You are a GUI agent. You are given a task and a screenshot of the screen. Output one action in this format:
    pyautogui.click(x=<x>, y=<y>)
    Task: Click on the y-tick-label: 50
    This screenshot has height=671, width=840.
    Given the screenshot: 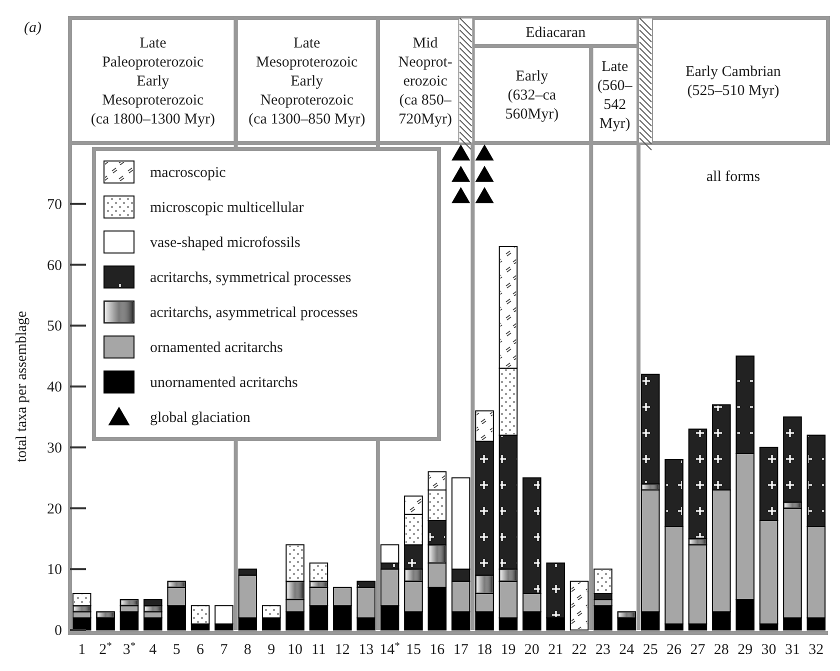 What is the action you would take?
    pyautogui.click(x=54, y=326)
    